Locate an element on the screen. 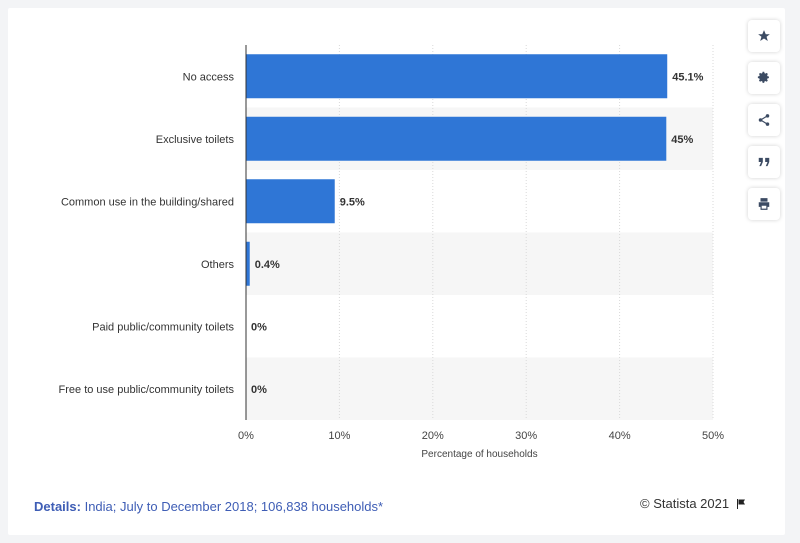  x-tick-labels: 0% 10% 20% 30% 40% 50% is located at coordinates (481, 436).